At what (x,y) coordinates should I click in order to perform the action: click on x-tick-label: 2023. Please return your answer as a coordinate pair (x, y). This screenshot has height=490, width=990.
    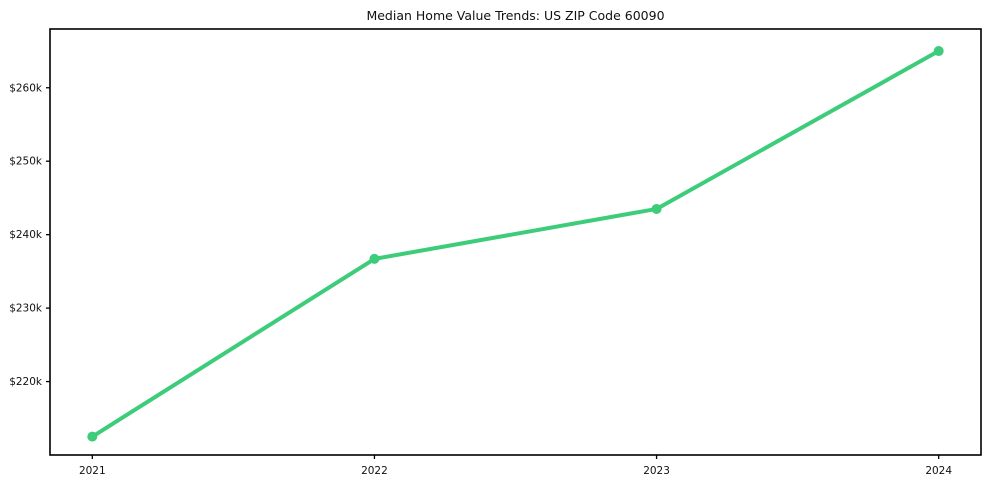
    Looking at the image, I should click on (656, 471).